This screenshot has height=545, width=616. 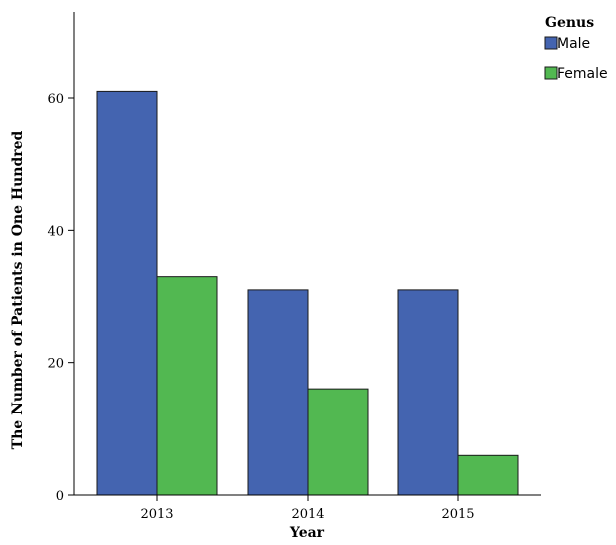 I want to click on legend-label-female: Female, so click(x=582, y=74).